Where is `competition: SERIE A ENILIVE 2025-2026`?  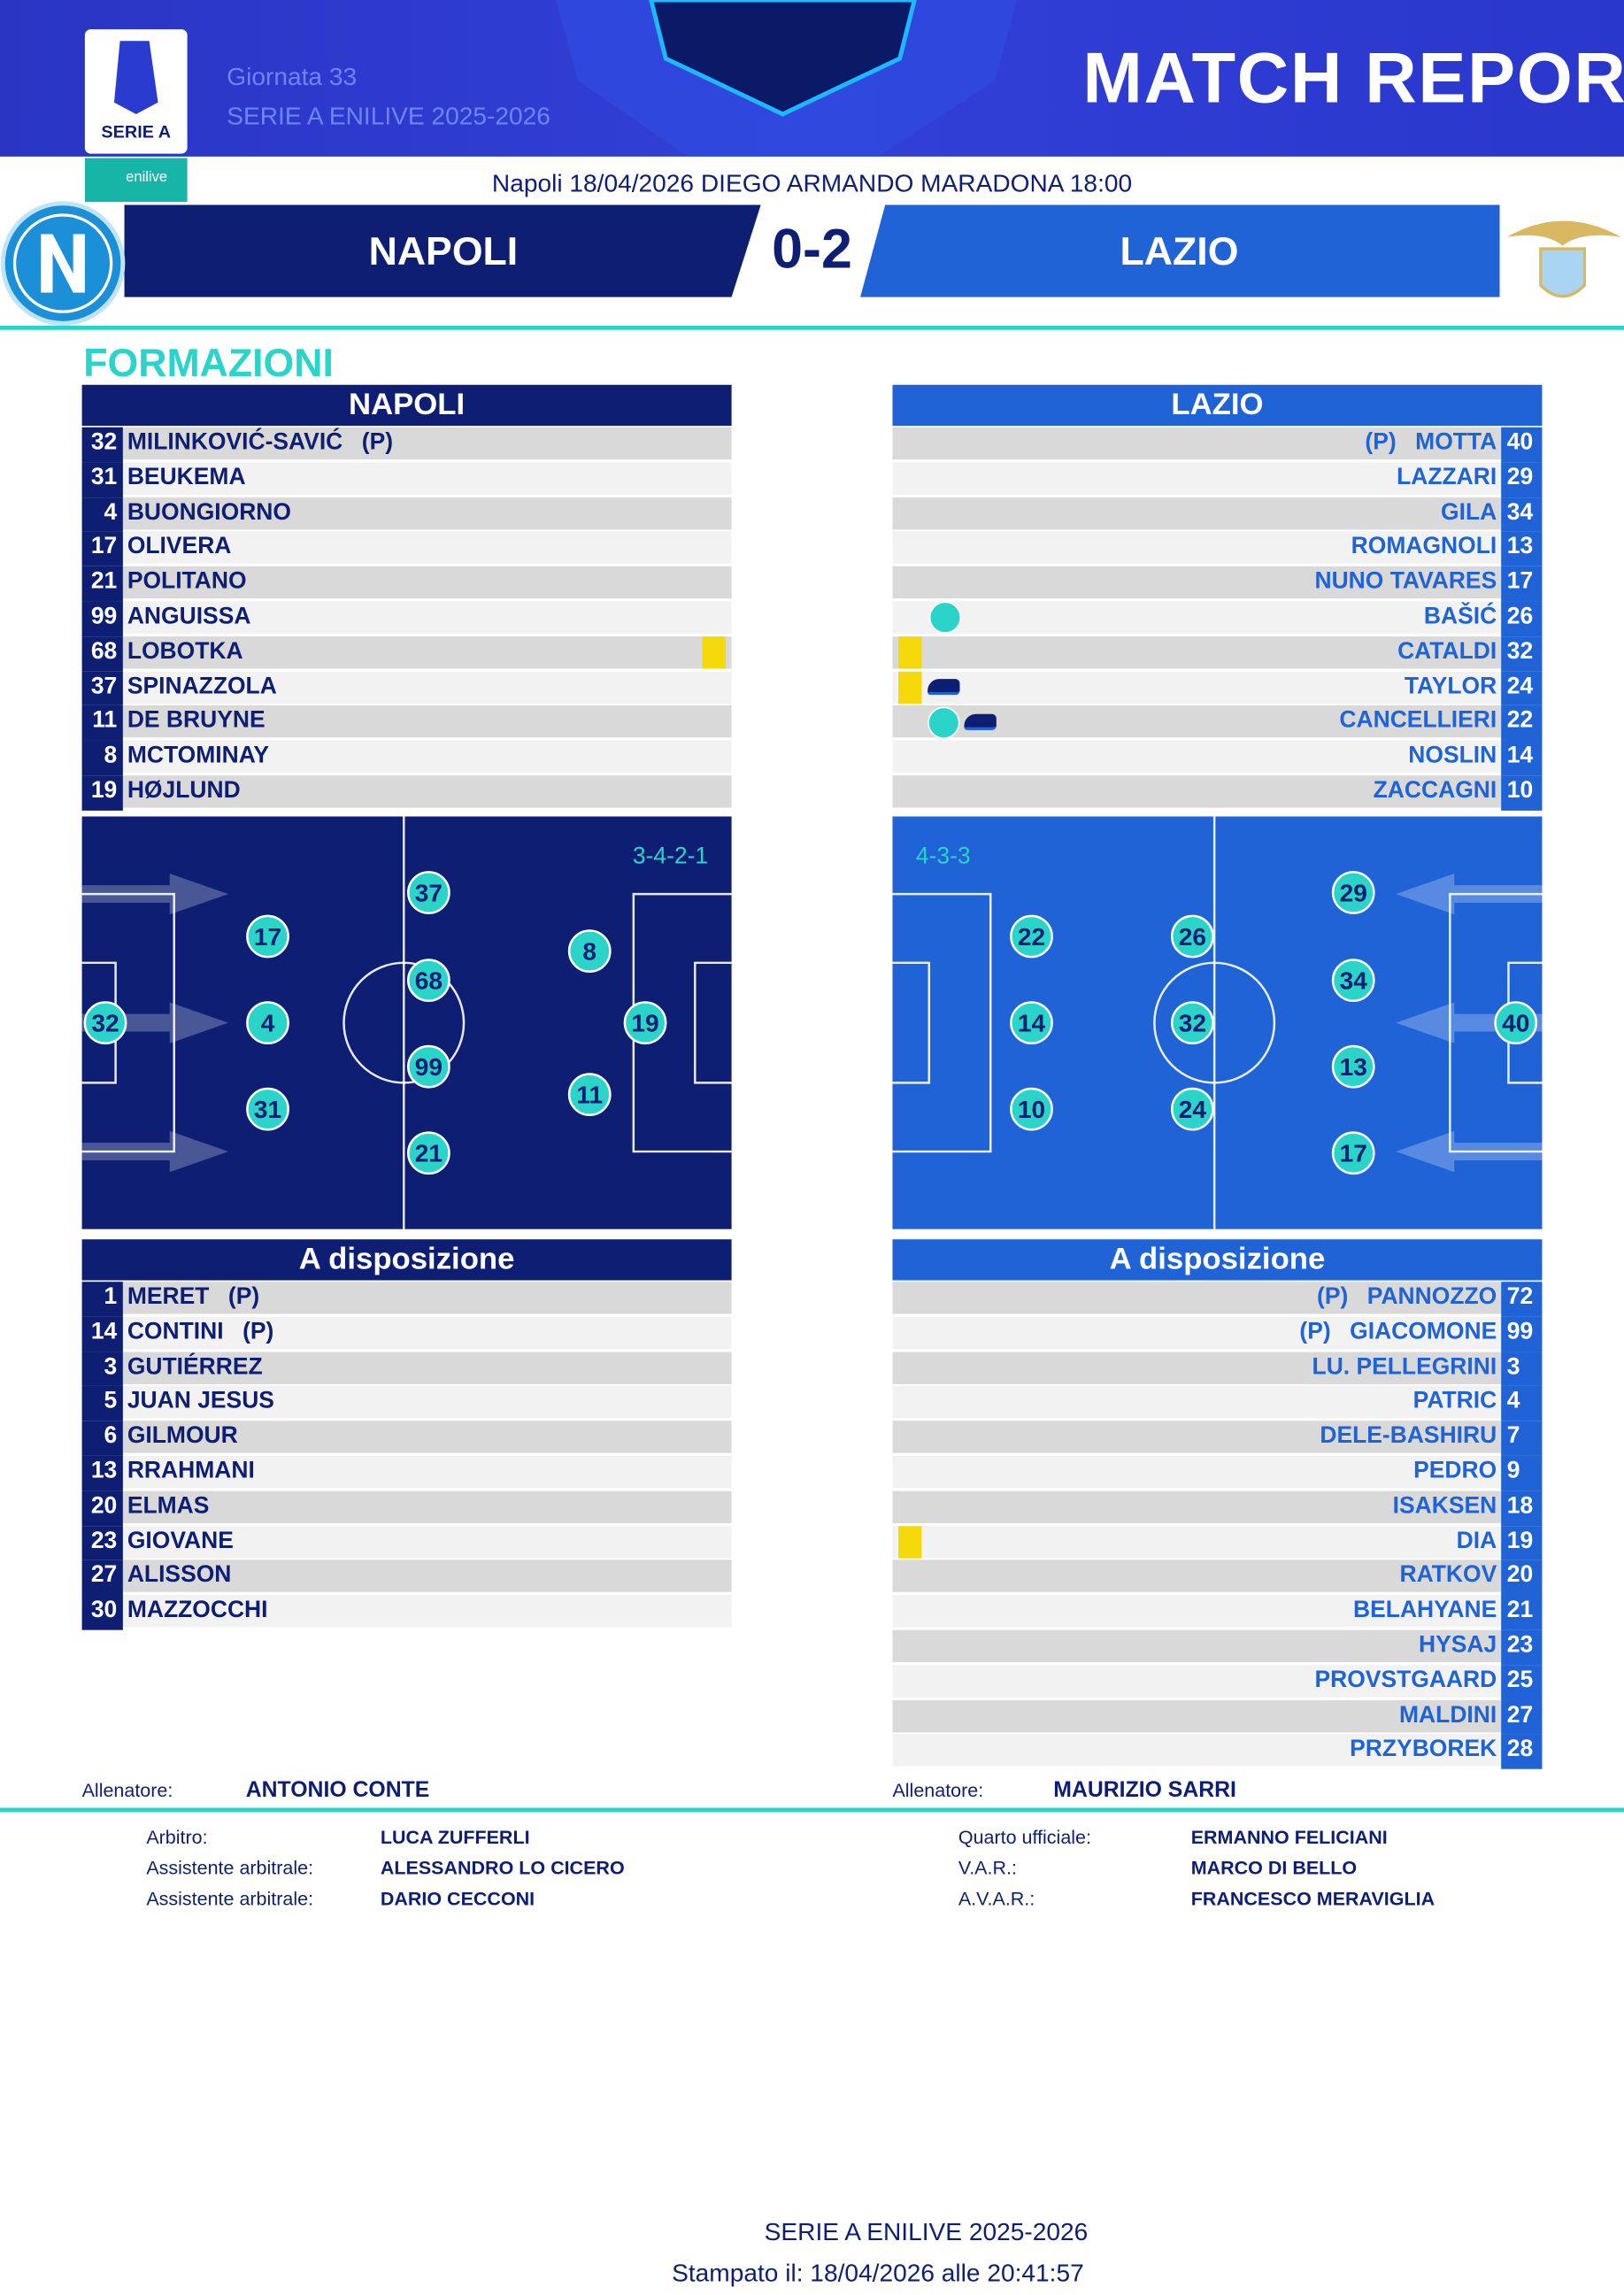 competition: SERIE A ENILIVE 2025-2026 is located at coordinates (388, 117).